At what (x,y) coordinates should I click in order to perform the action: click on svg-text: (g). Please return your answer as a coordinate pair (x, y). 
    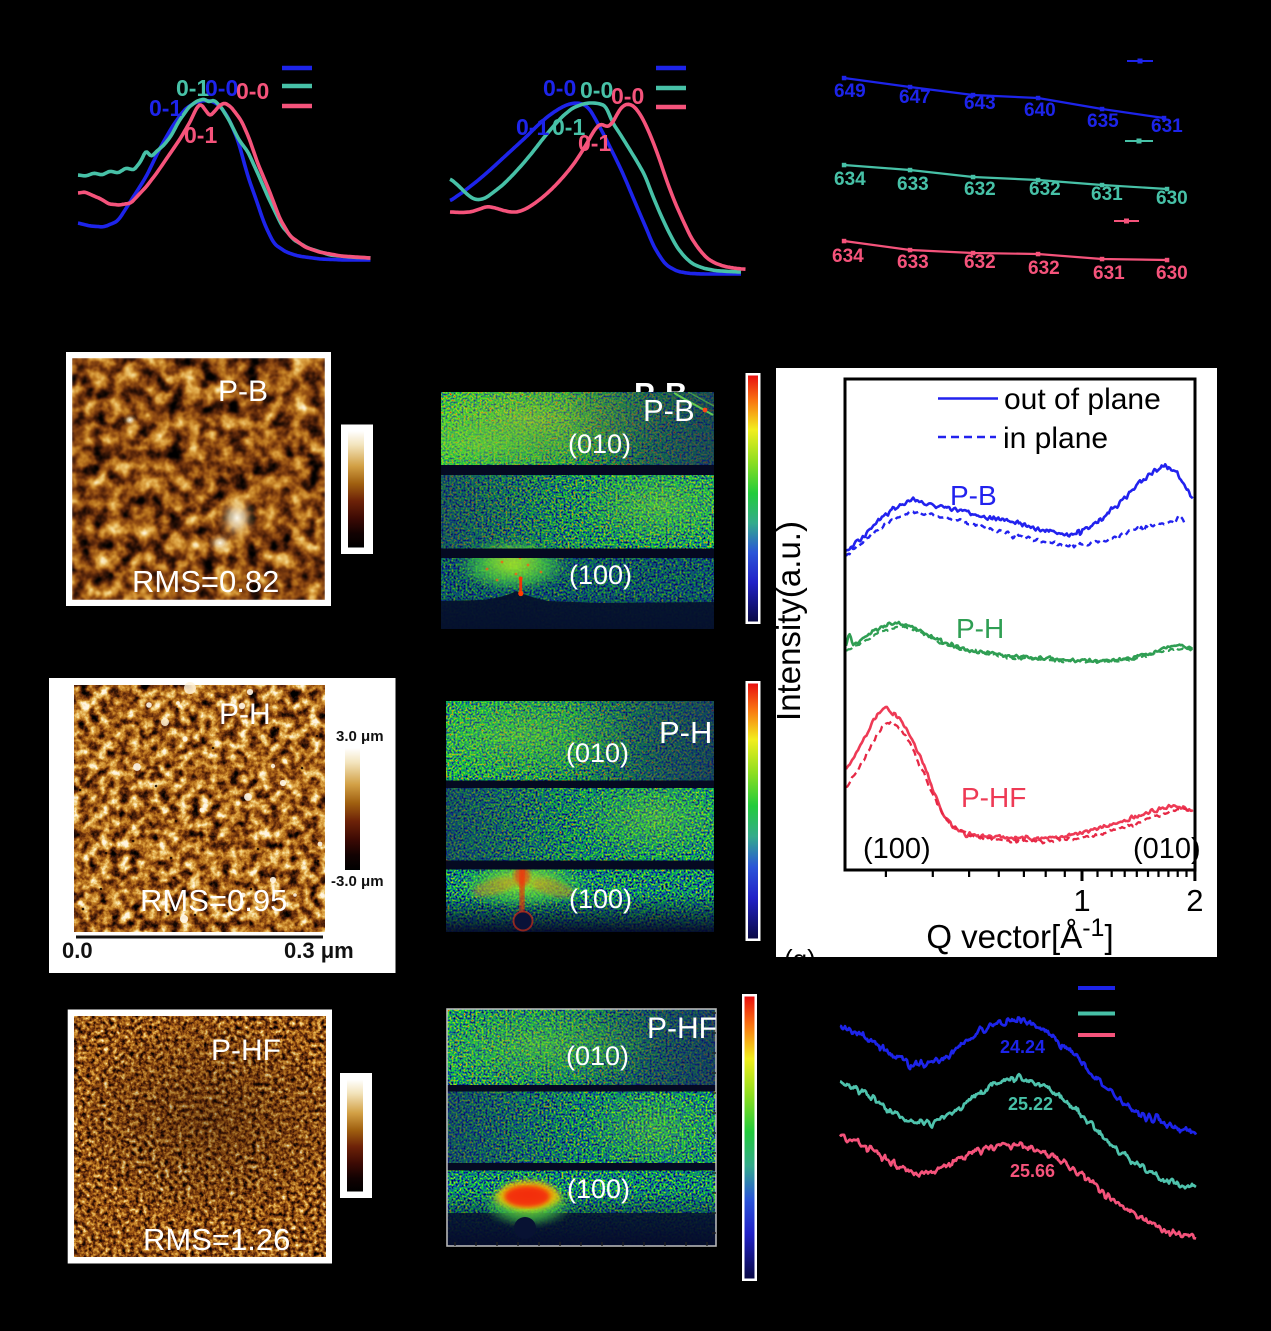
    Looking at the image, I should click on (800, 959).